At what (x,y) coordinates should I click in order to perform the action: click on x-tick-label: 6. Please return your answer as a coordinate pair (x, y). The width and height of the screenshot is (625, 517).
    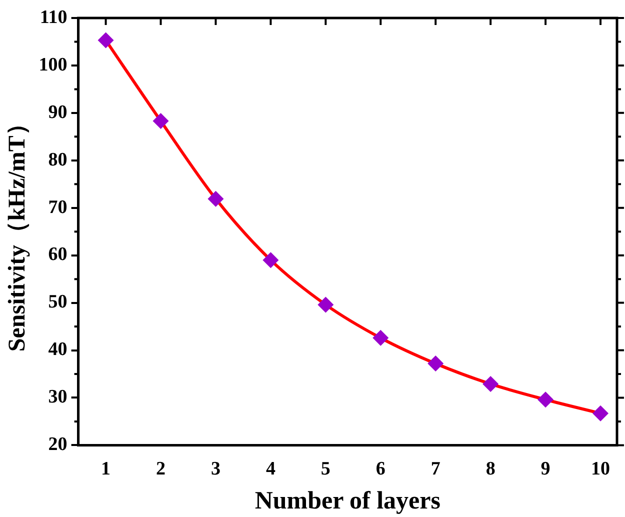
    Looking at the image, I should click on (381, 469).